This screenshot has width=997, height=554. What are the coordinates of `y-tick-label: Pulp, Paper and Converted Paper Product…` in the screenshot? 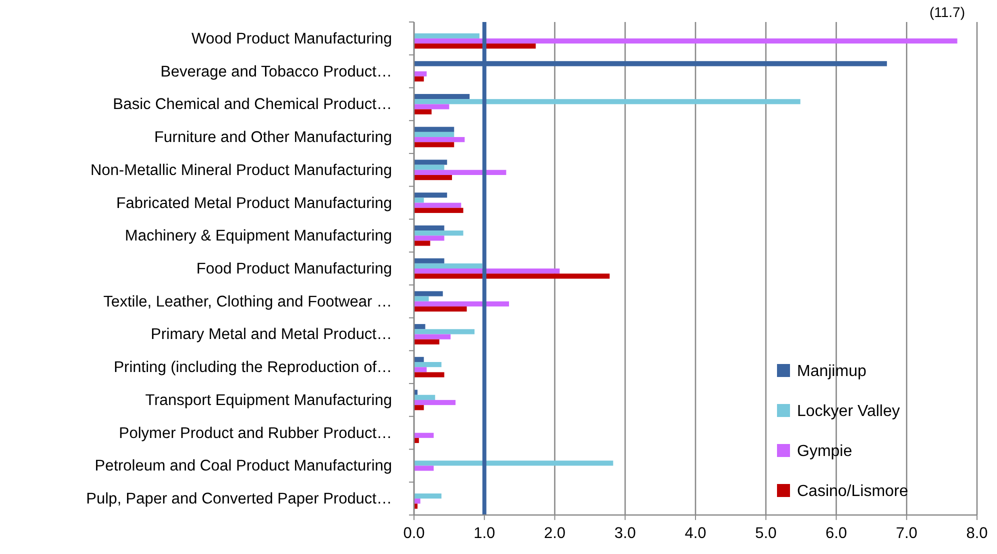 It's located at (239, 499).